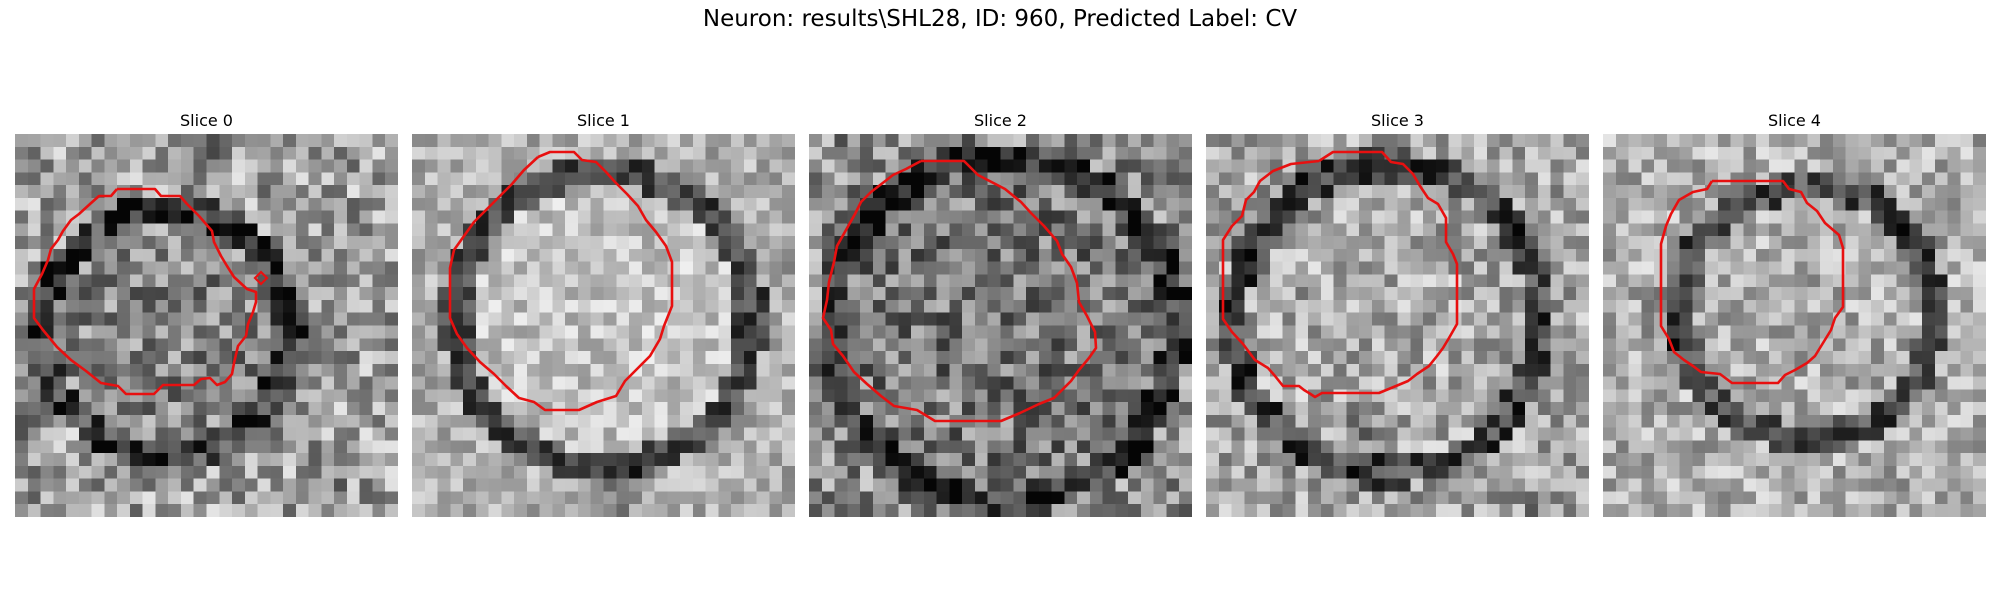  What do you see at coordinates (1000, 121) in the screenshot?
I see `slice-2-title: Slice 2` at bounding box center [1000, 121].